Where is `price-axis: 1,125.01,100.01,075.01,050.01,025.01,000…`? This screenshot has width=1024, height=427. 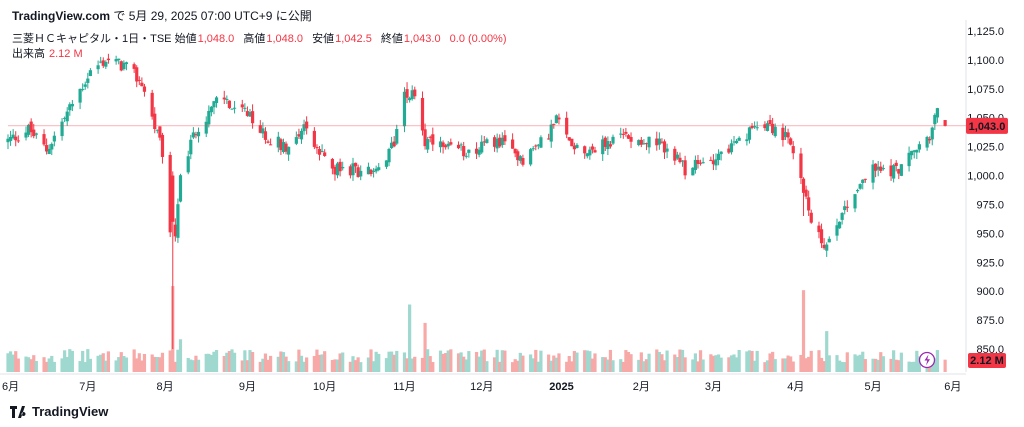
price-axis: 1,125.01,100.01,075.01,050.01,025.01,000… is located at coordinates (985, 191).